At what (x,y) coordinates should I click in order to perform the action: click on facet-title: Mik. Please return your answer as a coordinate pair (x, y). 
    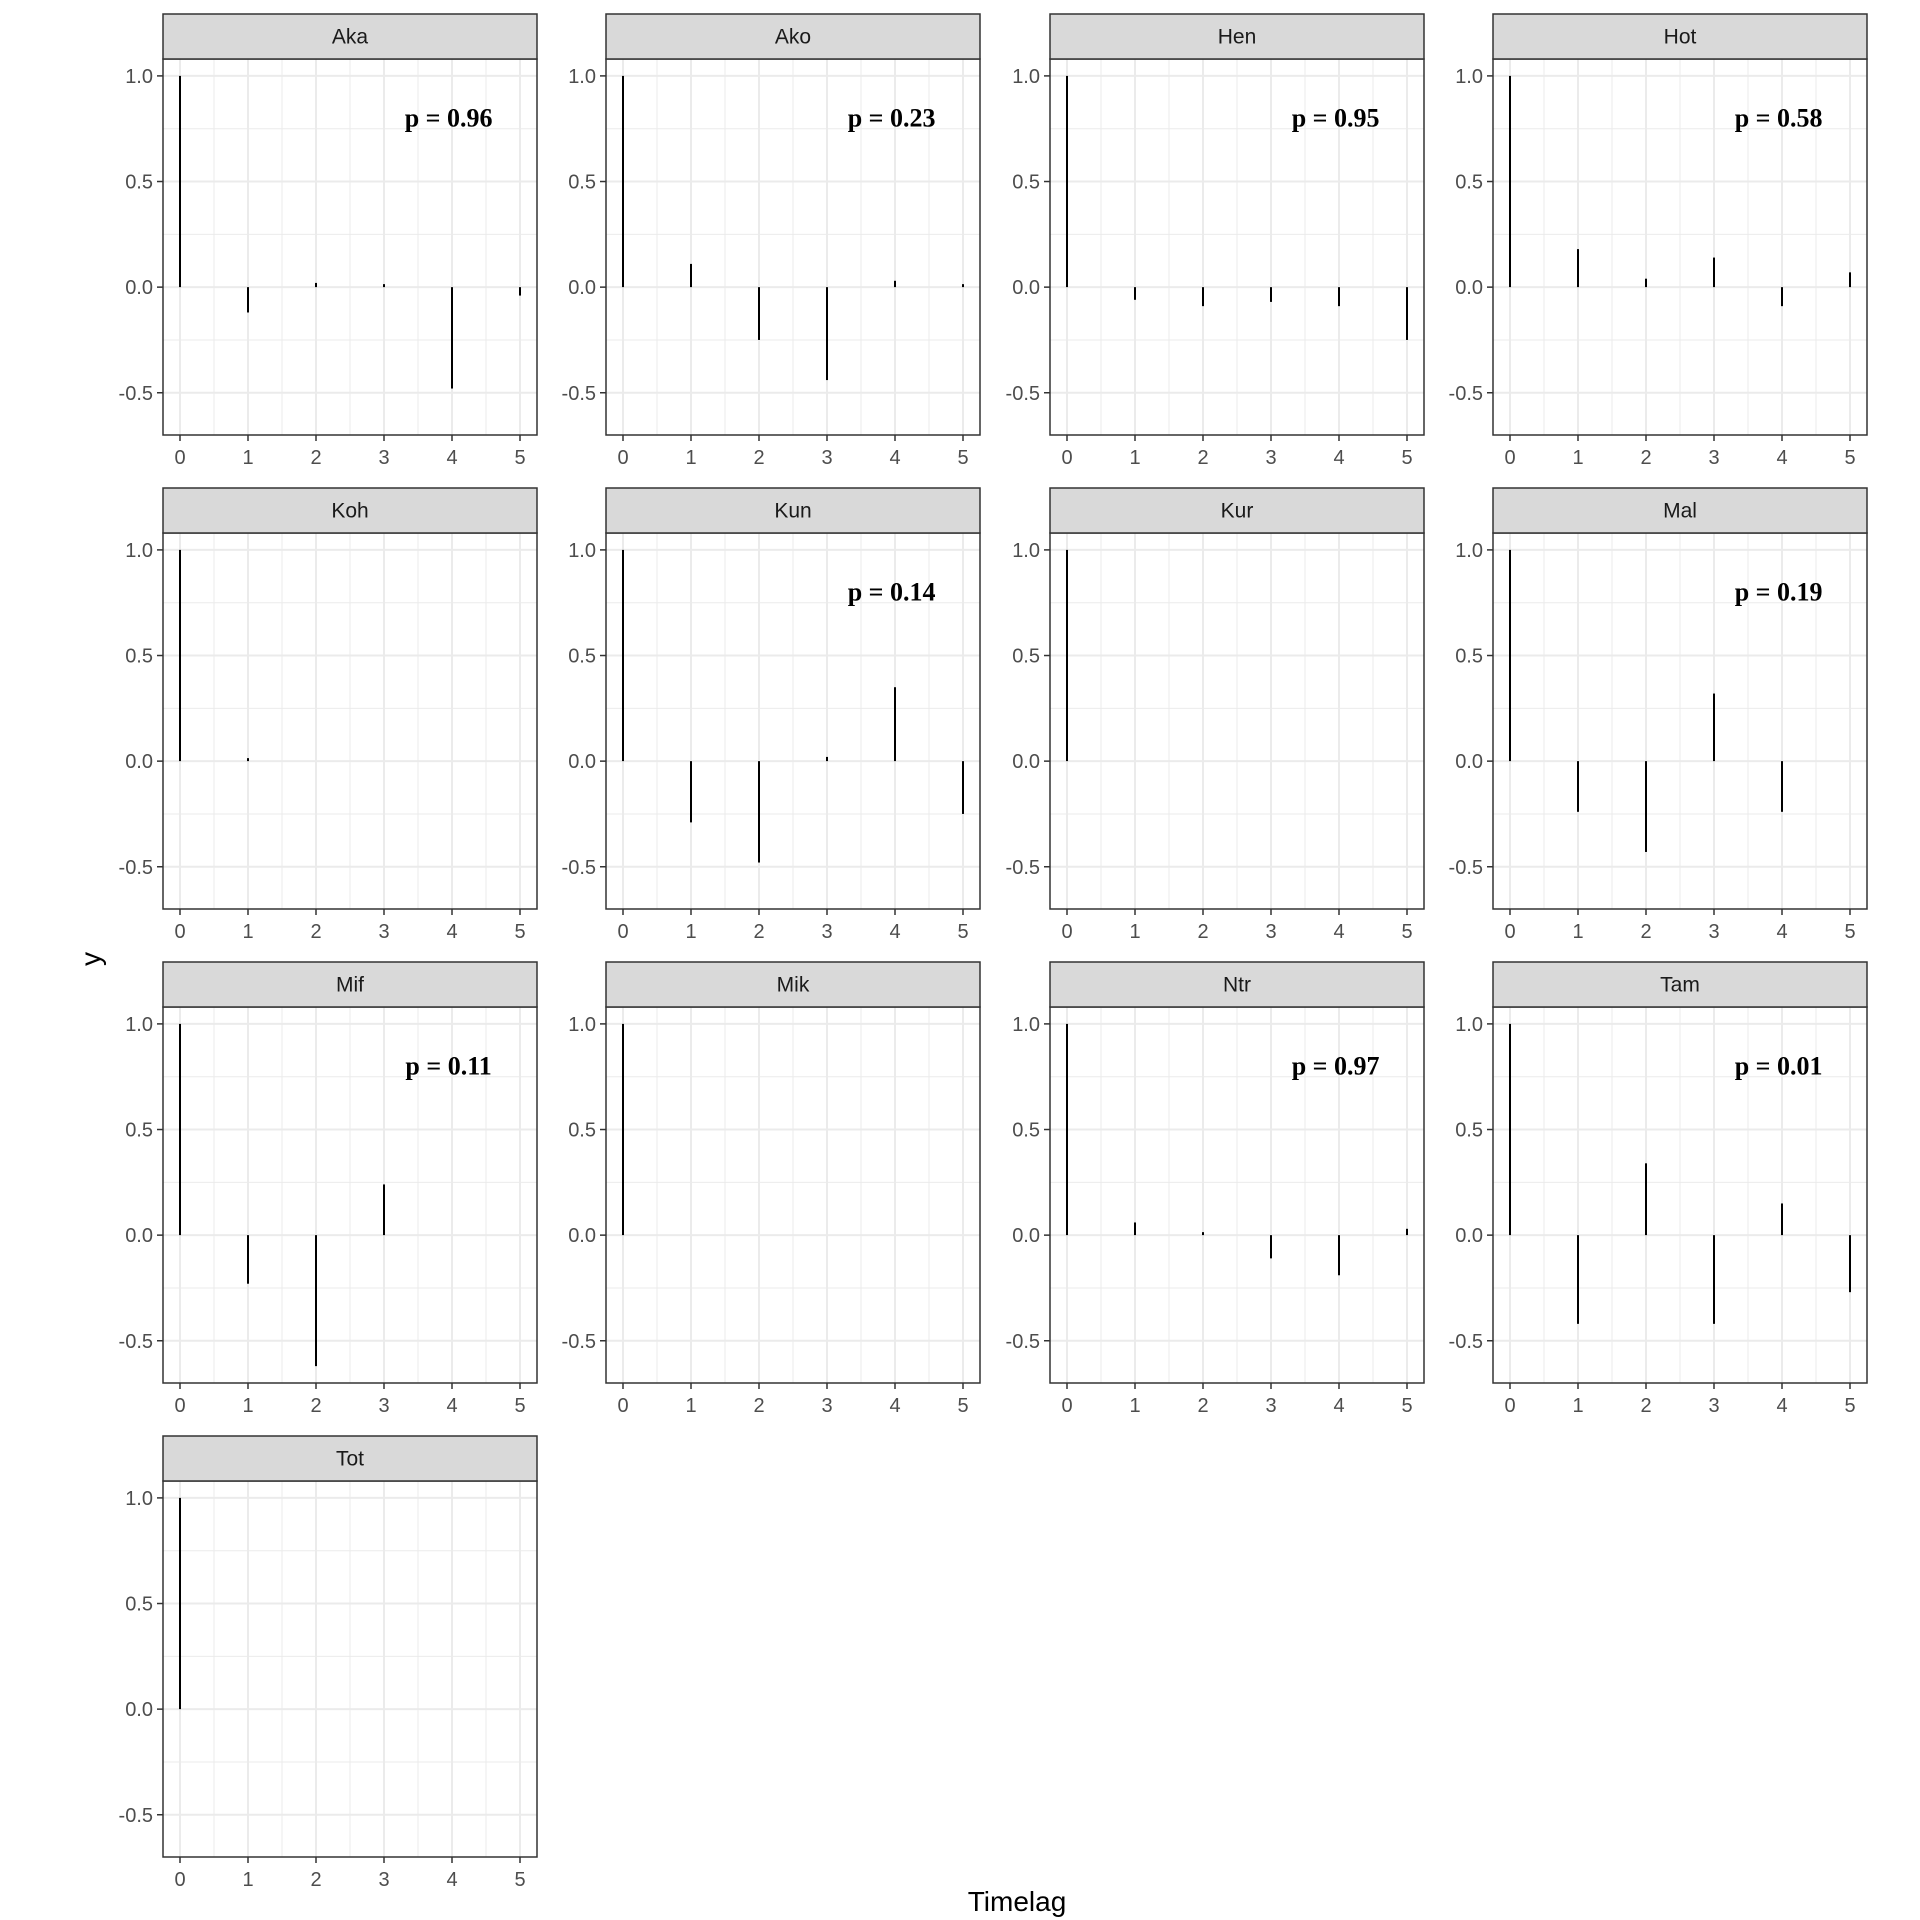
    Looking at the image, I should click on (793, 985).